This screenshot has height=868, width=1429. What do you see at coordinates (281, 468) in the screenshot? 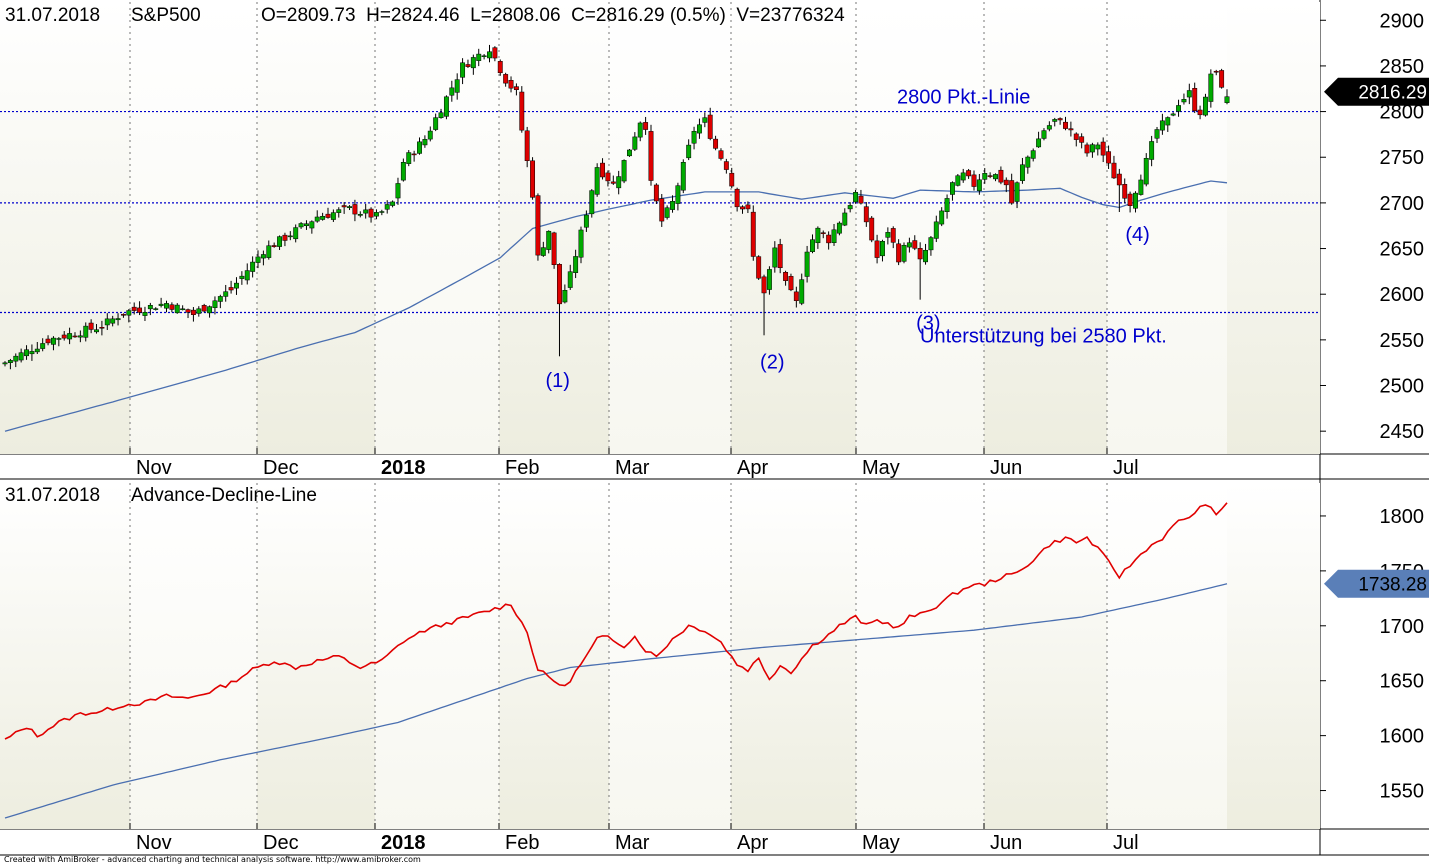
I see `x-tick-label: Dec` at bounding box center [281, 468].